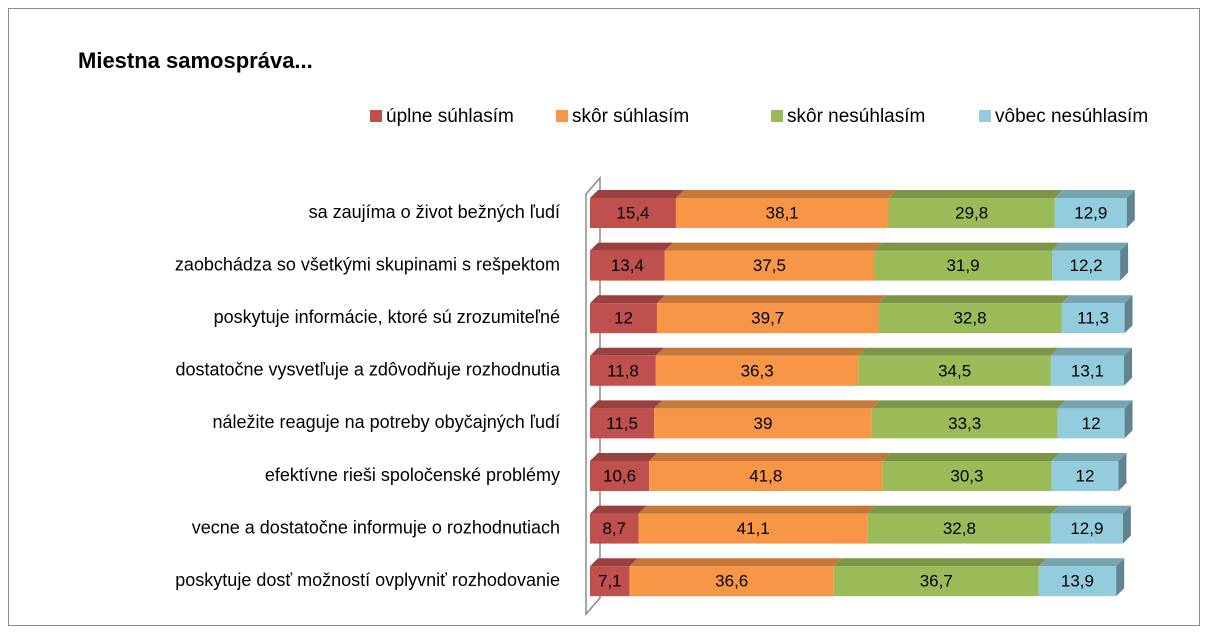 This screenshot has width=1208, height=634. Describe the element at coordinates (731, 581) in the screenshot. I see `value-label: 36,6` at that location.